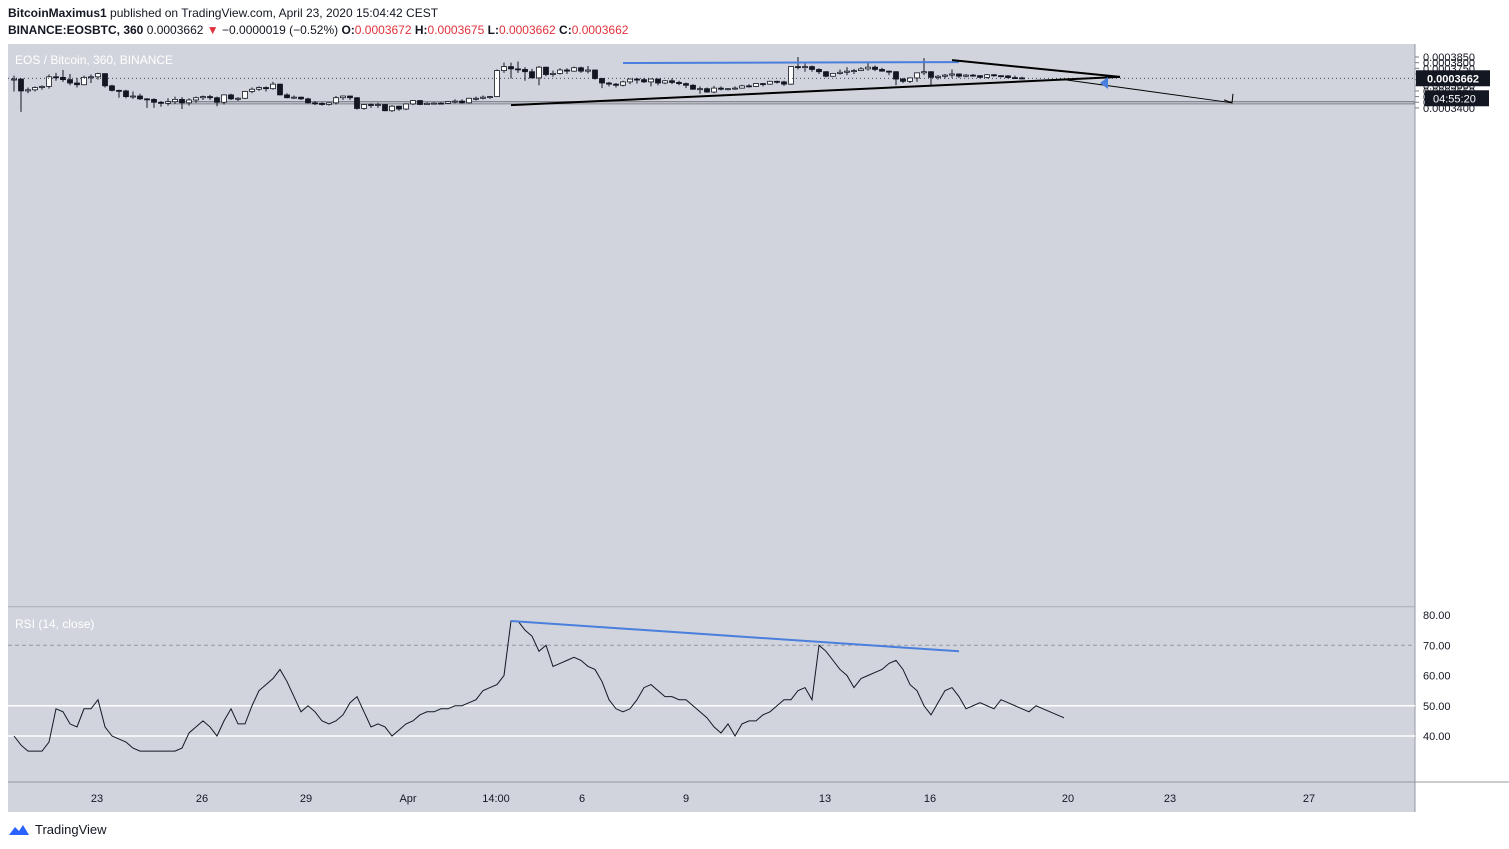 Image resolution: width=1509 pixels, height=849 pixels. Describe the element at coordinates (1309, 799) in the screenshot. I see `time-tick-label: 27` at that location.